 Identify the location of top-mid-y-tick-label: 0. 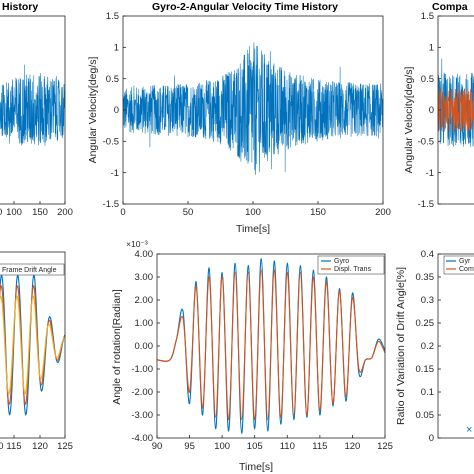
(116, 110).